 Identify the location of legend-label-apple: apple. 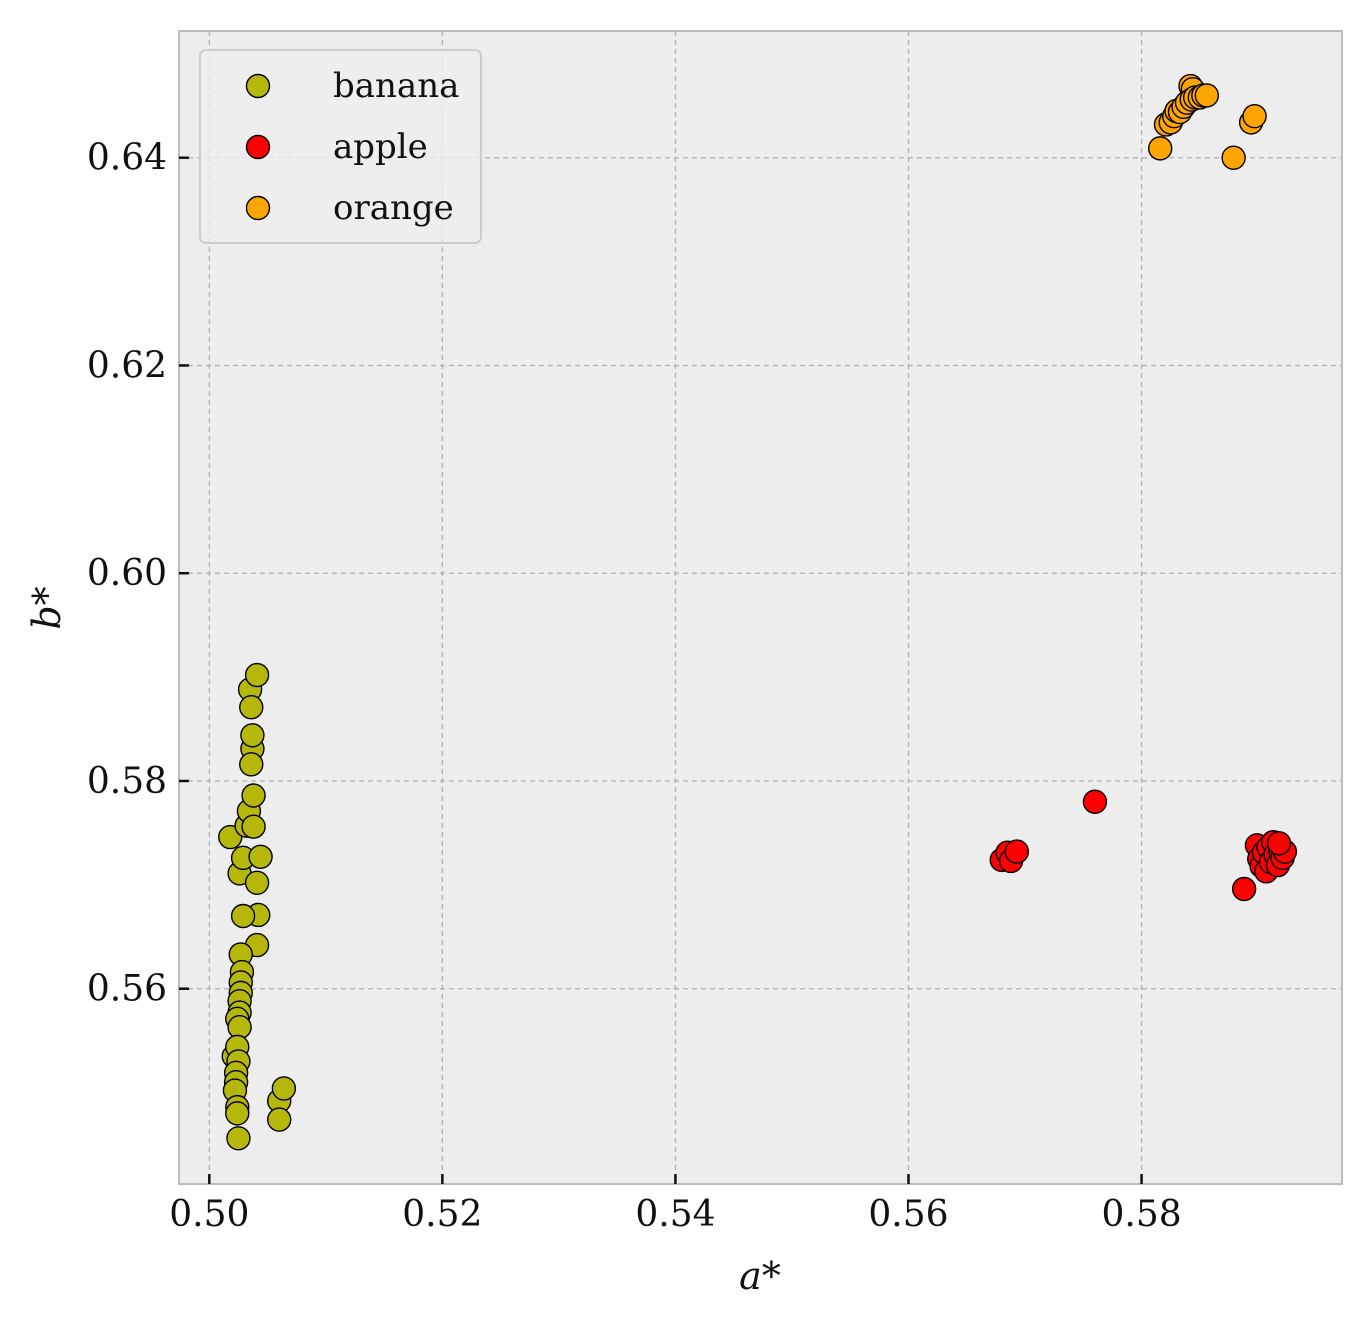
(380, 147).